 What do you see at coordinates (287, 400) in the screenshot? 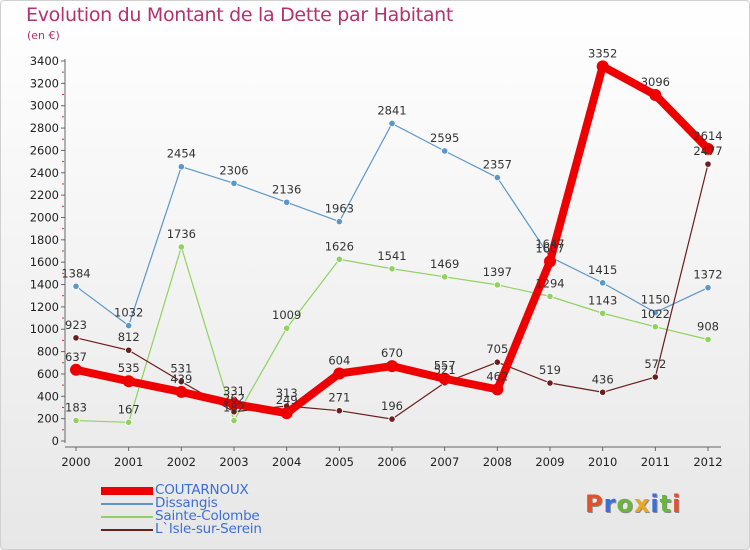
I see `data-label-coutarnoux: 249` at bounding box center [287, 400].